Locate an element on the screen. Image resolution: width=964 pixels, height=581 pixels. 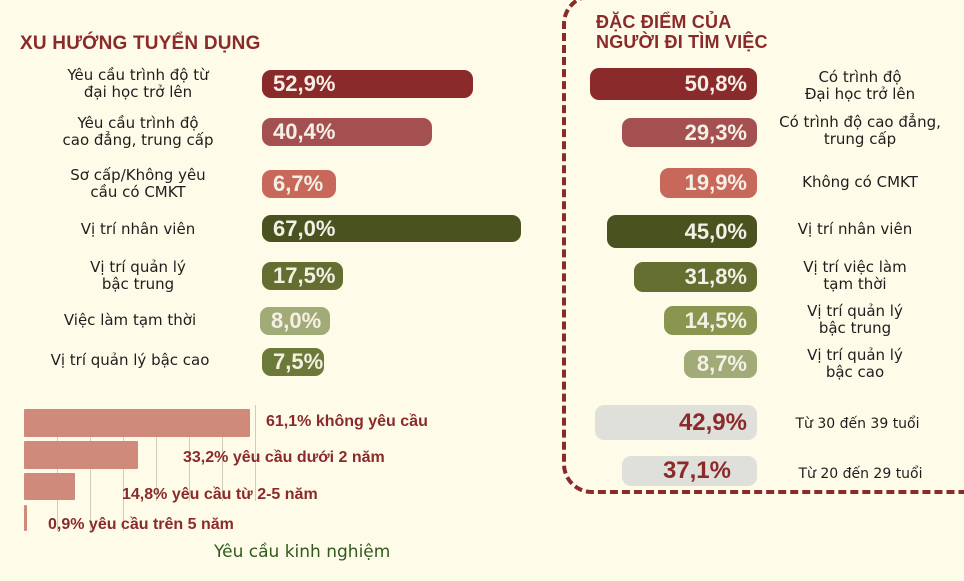
left-bar-no-cmkt: 6,7% is located at coordinates (299, 184).